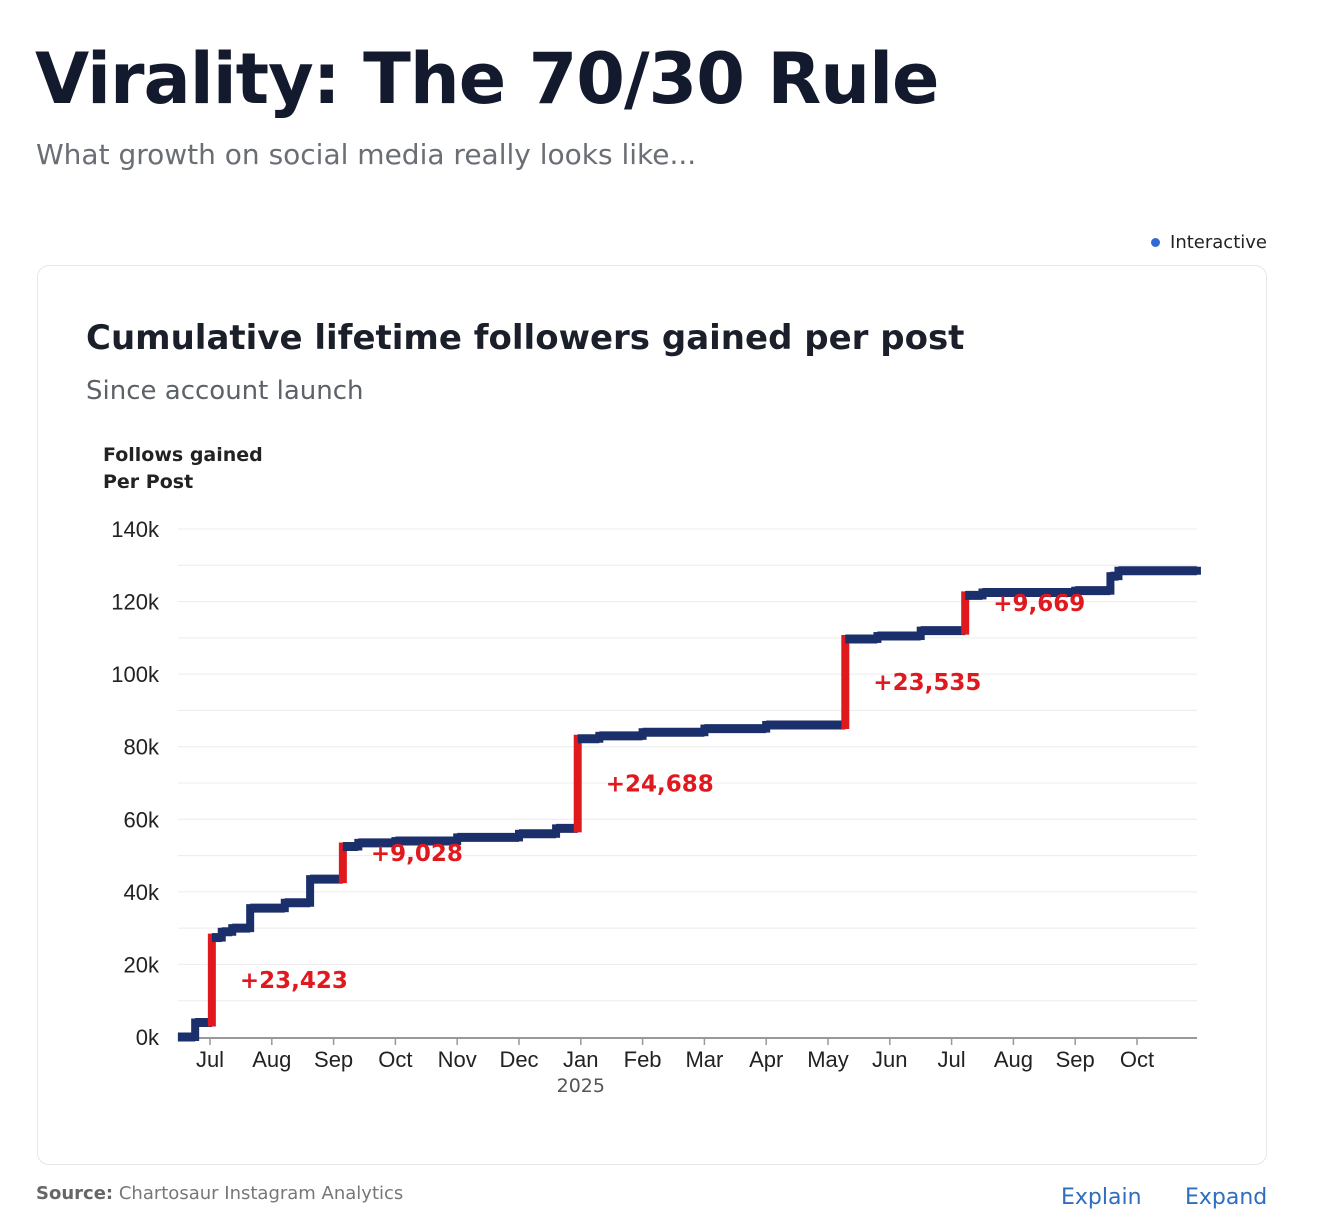  What do you see at coordinates (581, 1086) in the screenshot?
I see `x-year-label: 2025` at bounding box center [581, 1086].